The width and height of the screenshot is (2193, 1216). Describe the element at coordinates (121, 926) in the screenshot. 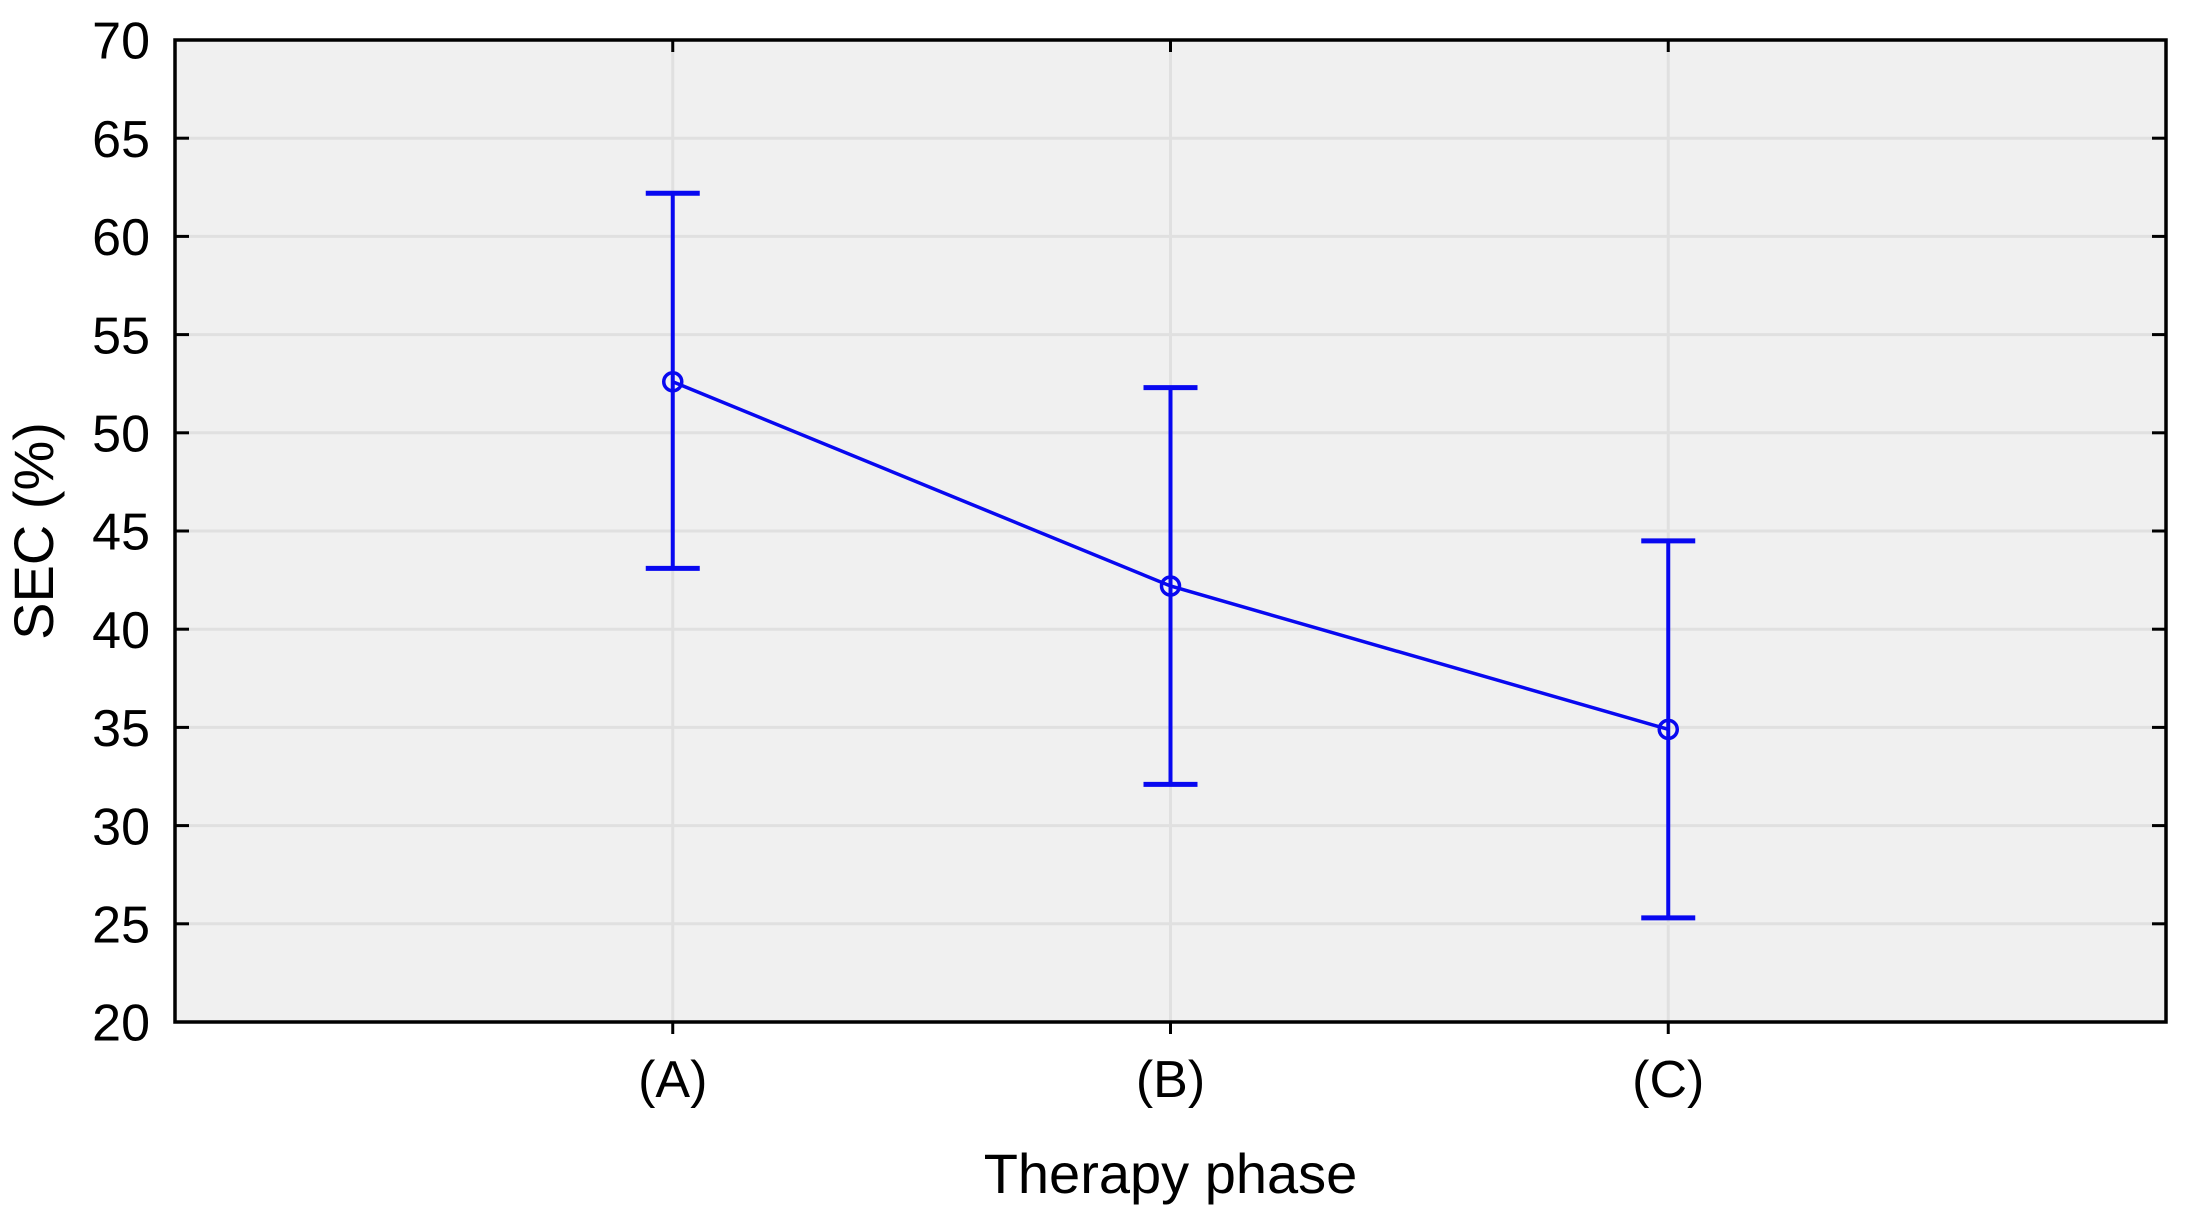

I see `y-tick-label: 25` at that location.